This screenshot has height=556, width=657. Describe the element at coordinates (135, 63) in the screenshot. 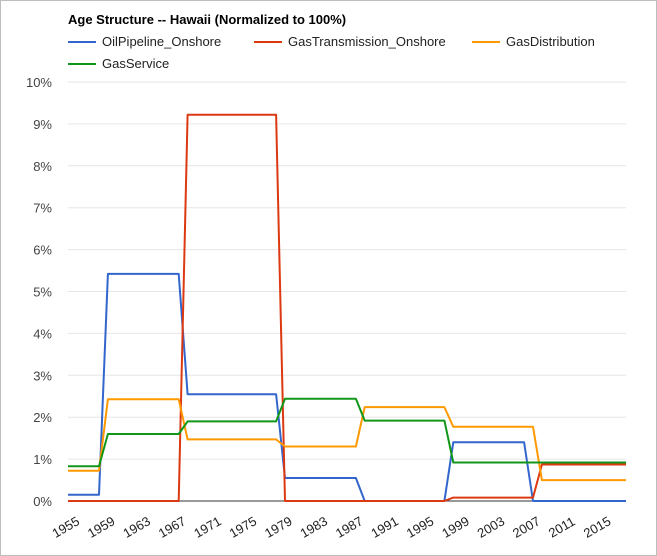

I see `legend-label: GasService` at that location.